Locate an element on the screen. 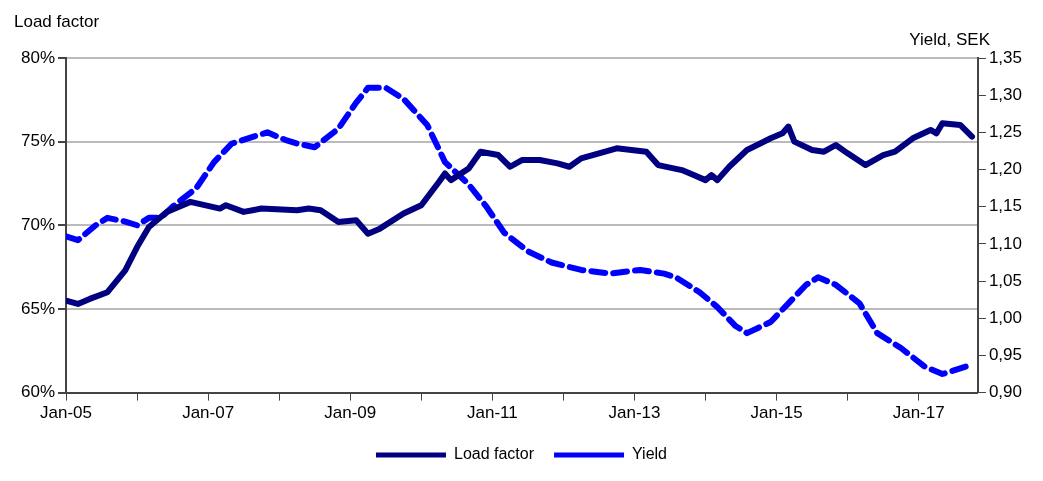 Image resolution: width=1043 pixels, height=481 pixels. y-tick-label: 75% is located at coordinates (38, 141).